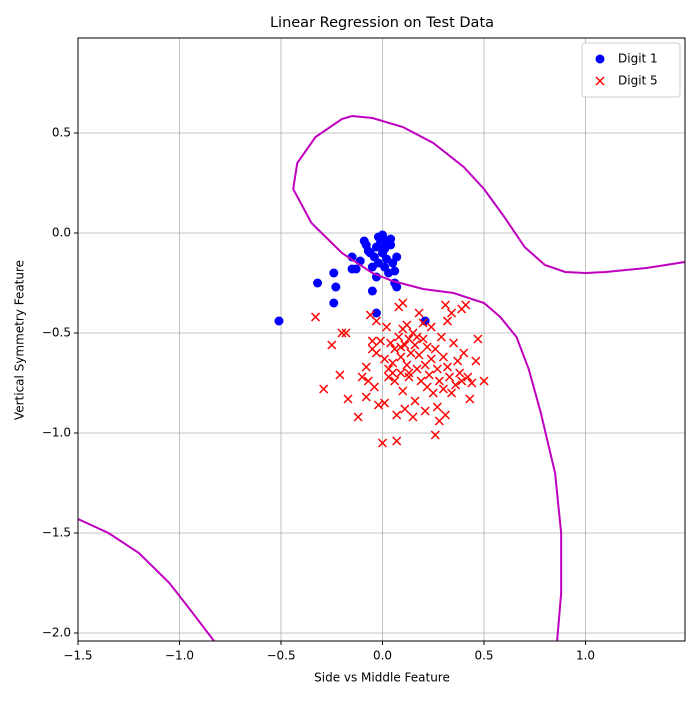 The height and width of the screenshot is (704, 700). What do you see at coordinates (483, 656) in the screenshot?
I see `x-tick-label: 0.5` at bounding box center [483, 656].